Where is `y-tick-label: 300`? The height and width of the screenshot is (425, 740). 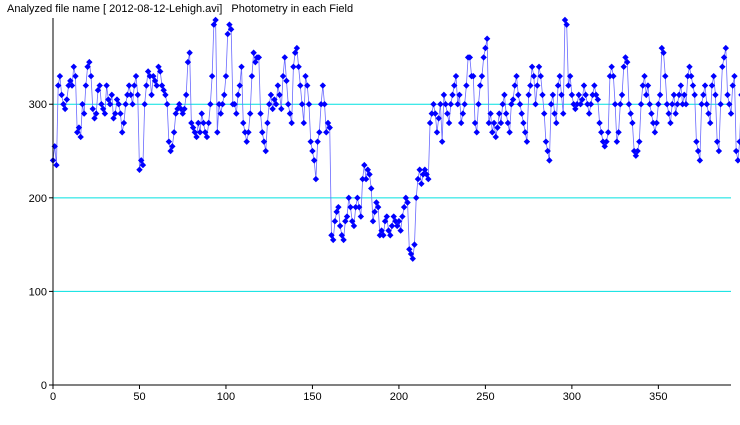
y-tick-label: 300 is located at coordinates (38, 105).